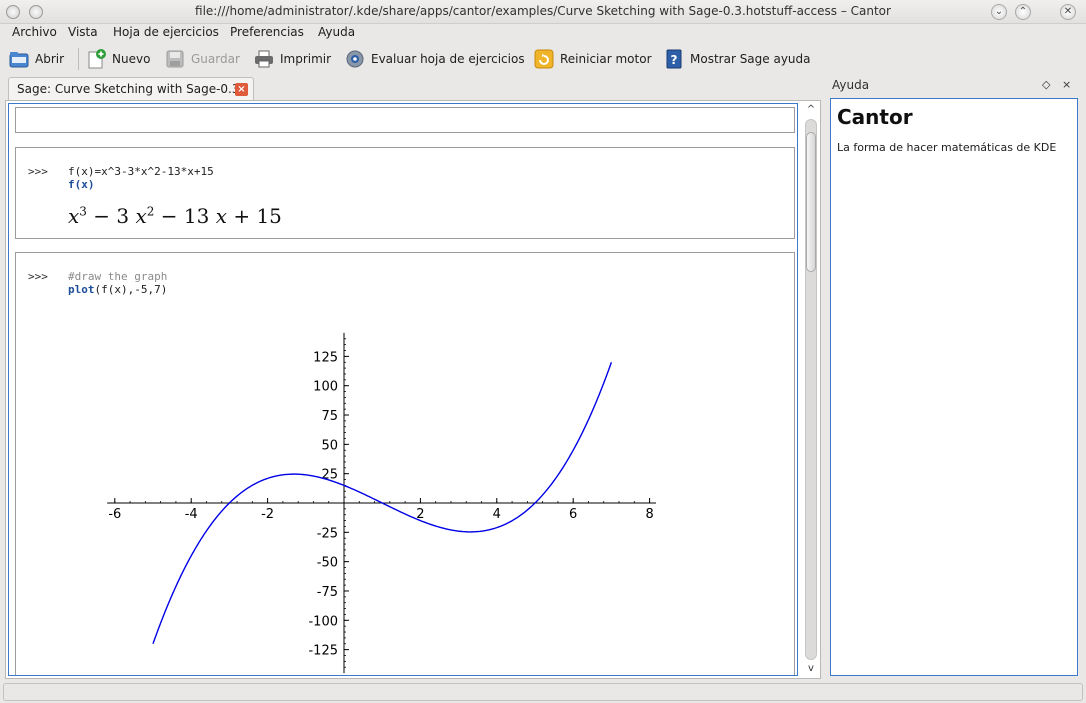 Image resolution: width=1086 pixels, height=703 pixels. I want to click on menu-ayuda: Ayuda, so click(337, 32).